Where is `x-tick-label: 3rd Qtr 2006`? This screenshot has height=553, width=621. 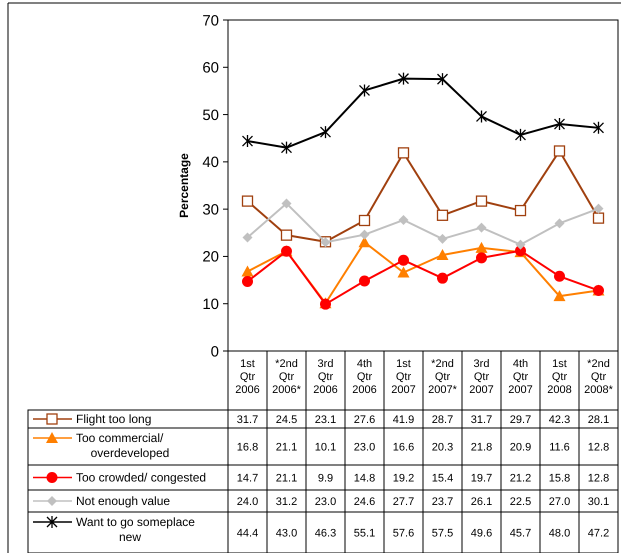 x-tick-label: 3rd Qtr 2006 is located at coordinates (325, 377).